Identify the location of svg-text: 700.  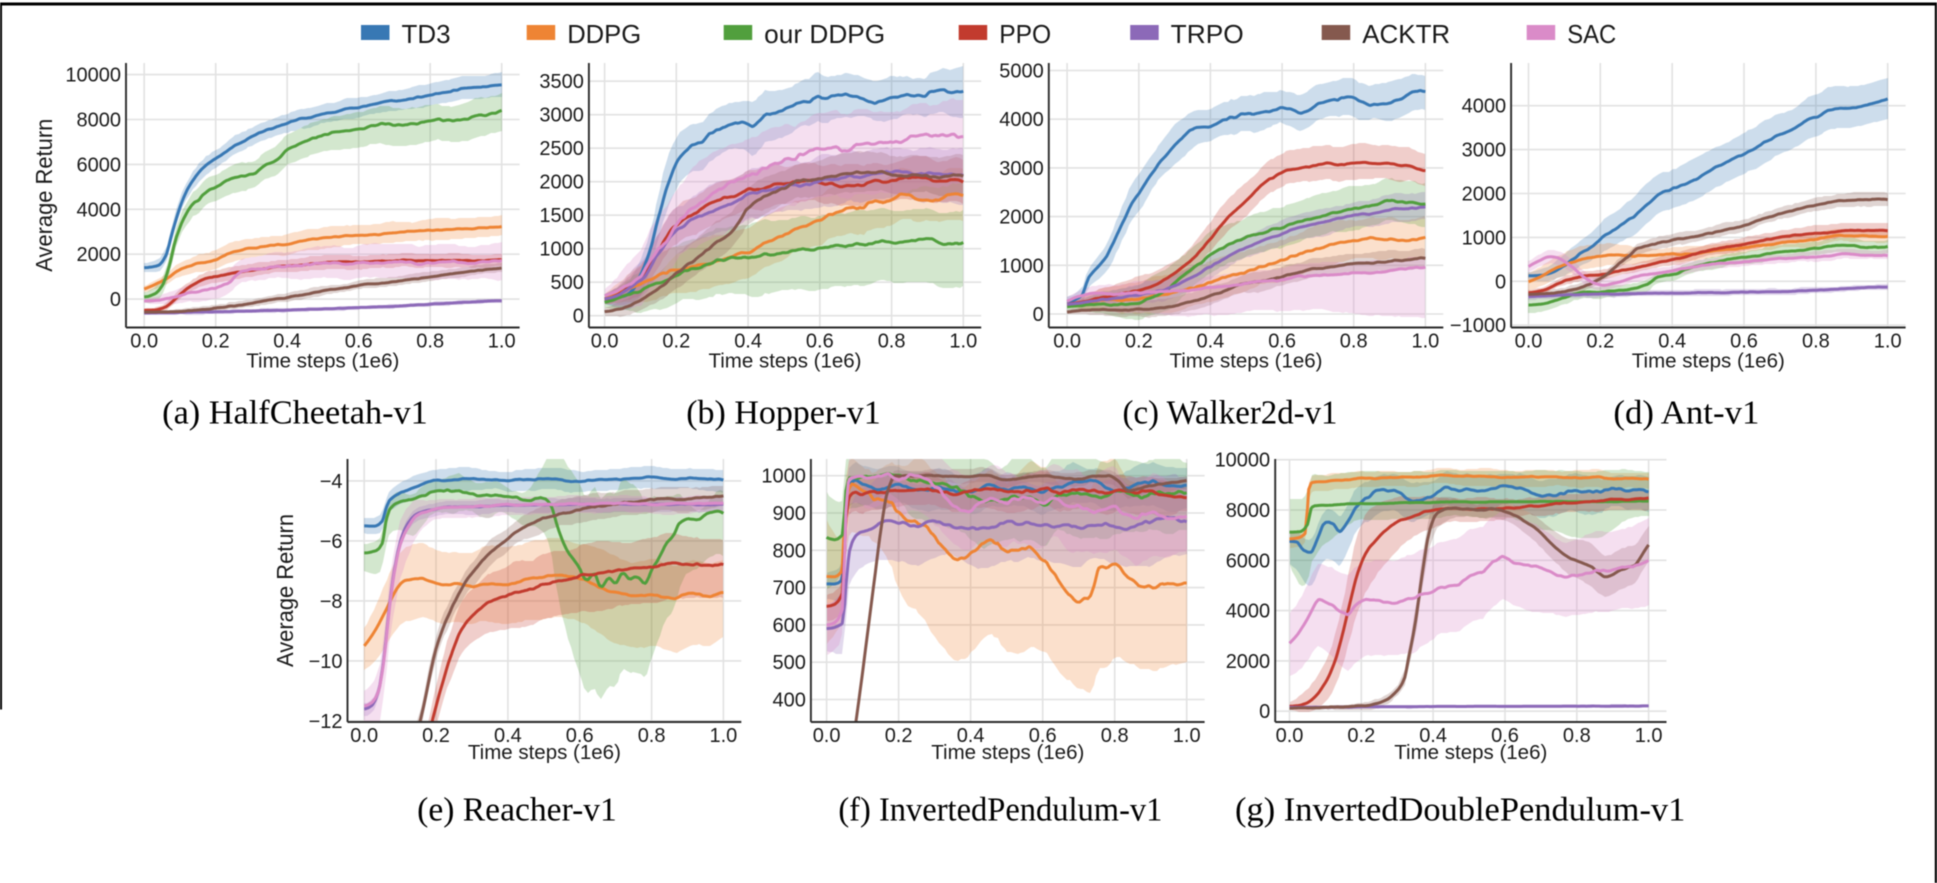
(789, 589).